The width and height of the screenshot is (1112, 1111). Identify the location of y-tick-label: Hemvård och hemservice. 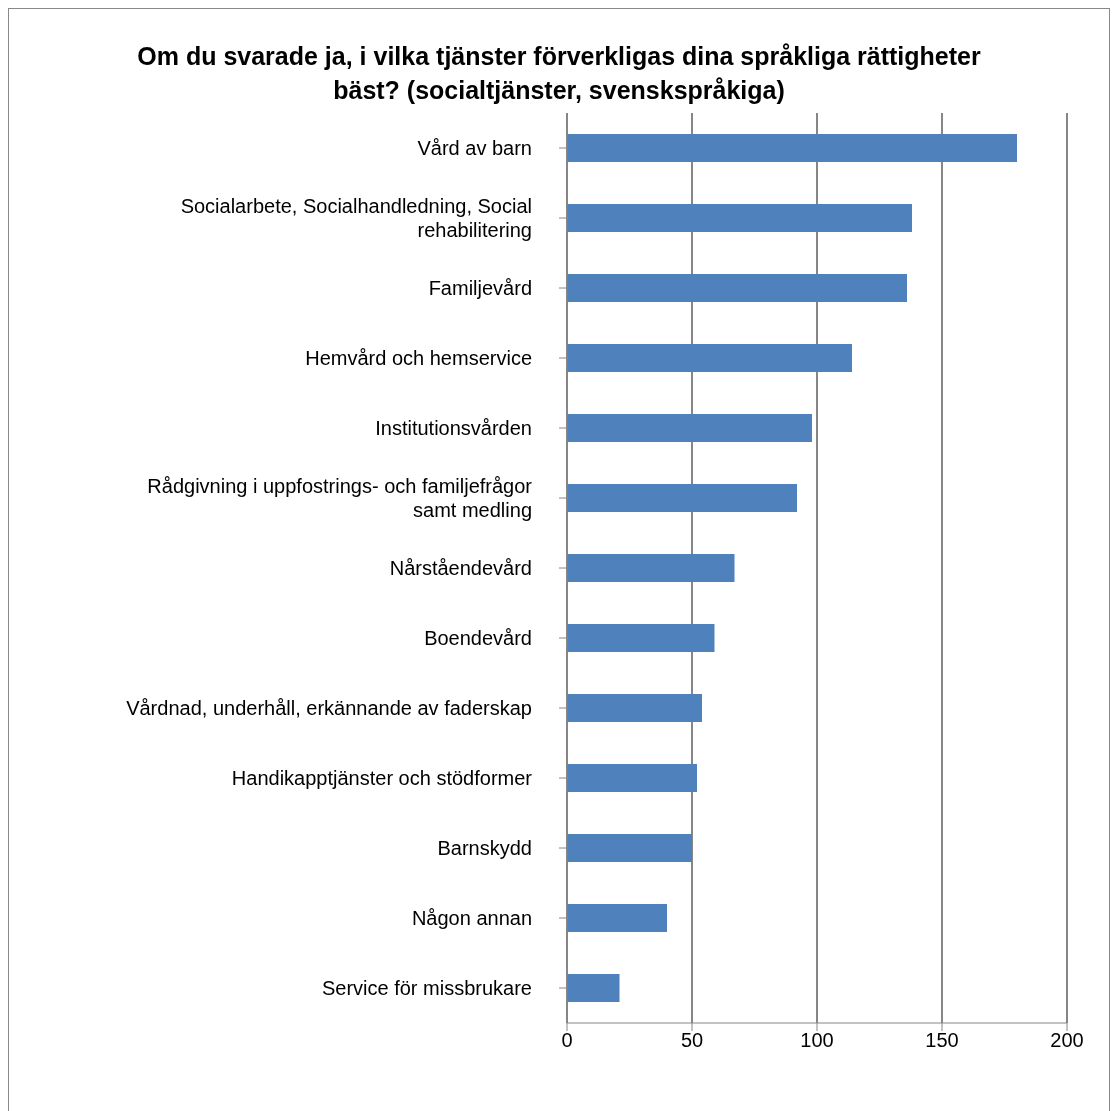
(418, 358).